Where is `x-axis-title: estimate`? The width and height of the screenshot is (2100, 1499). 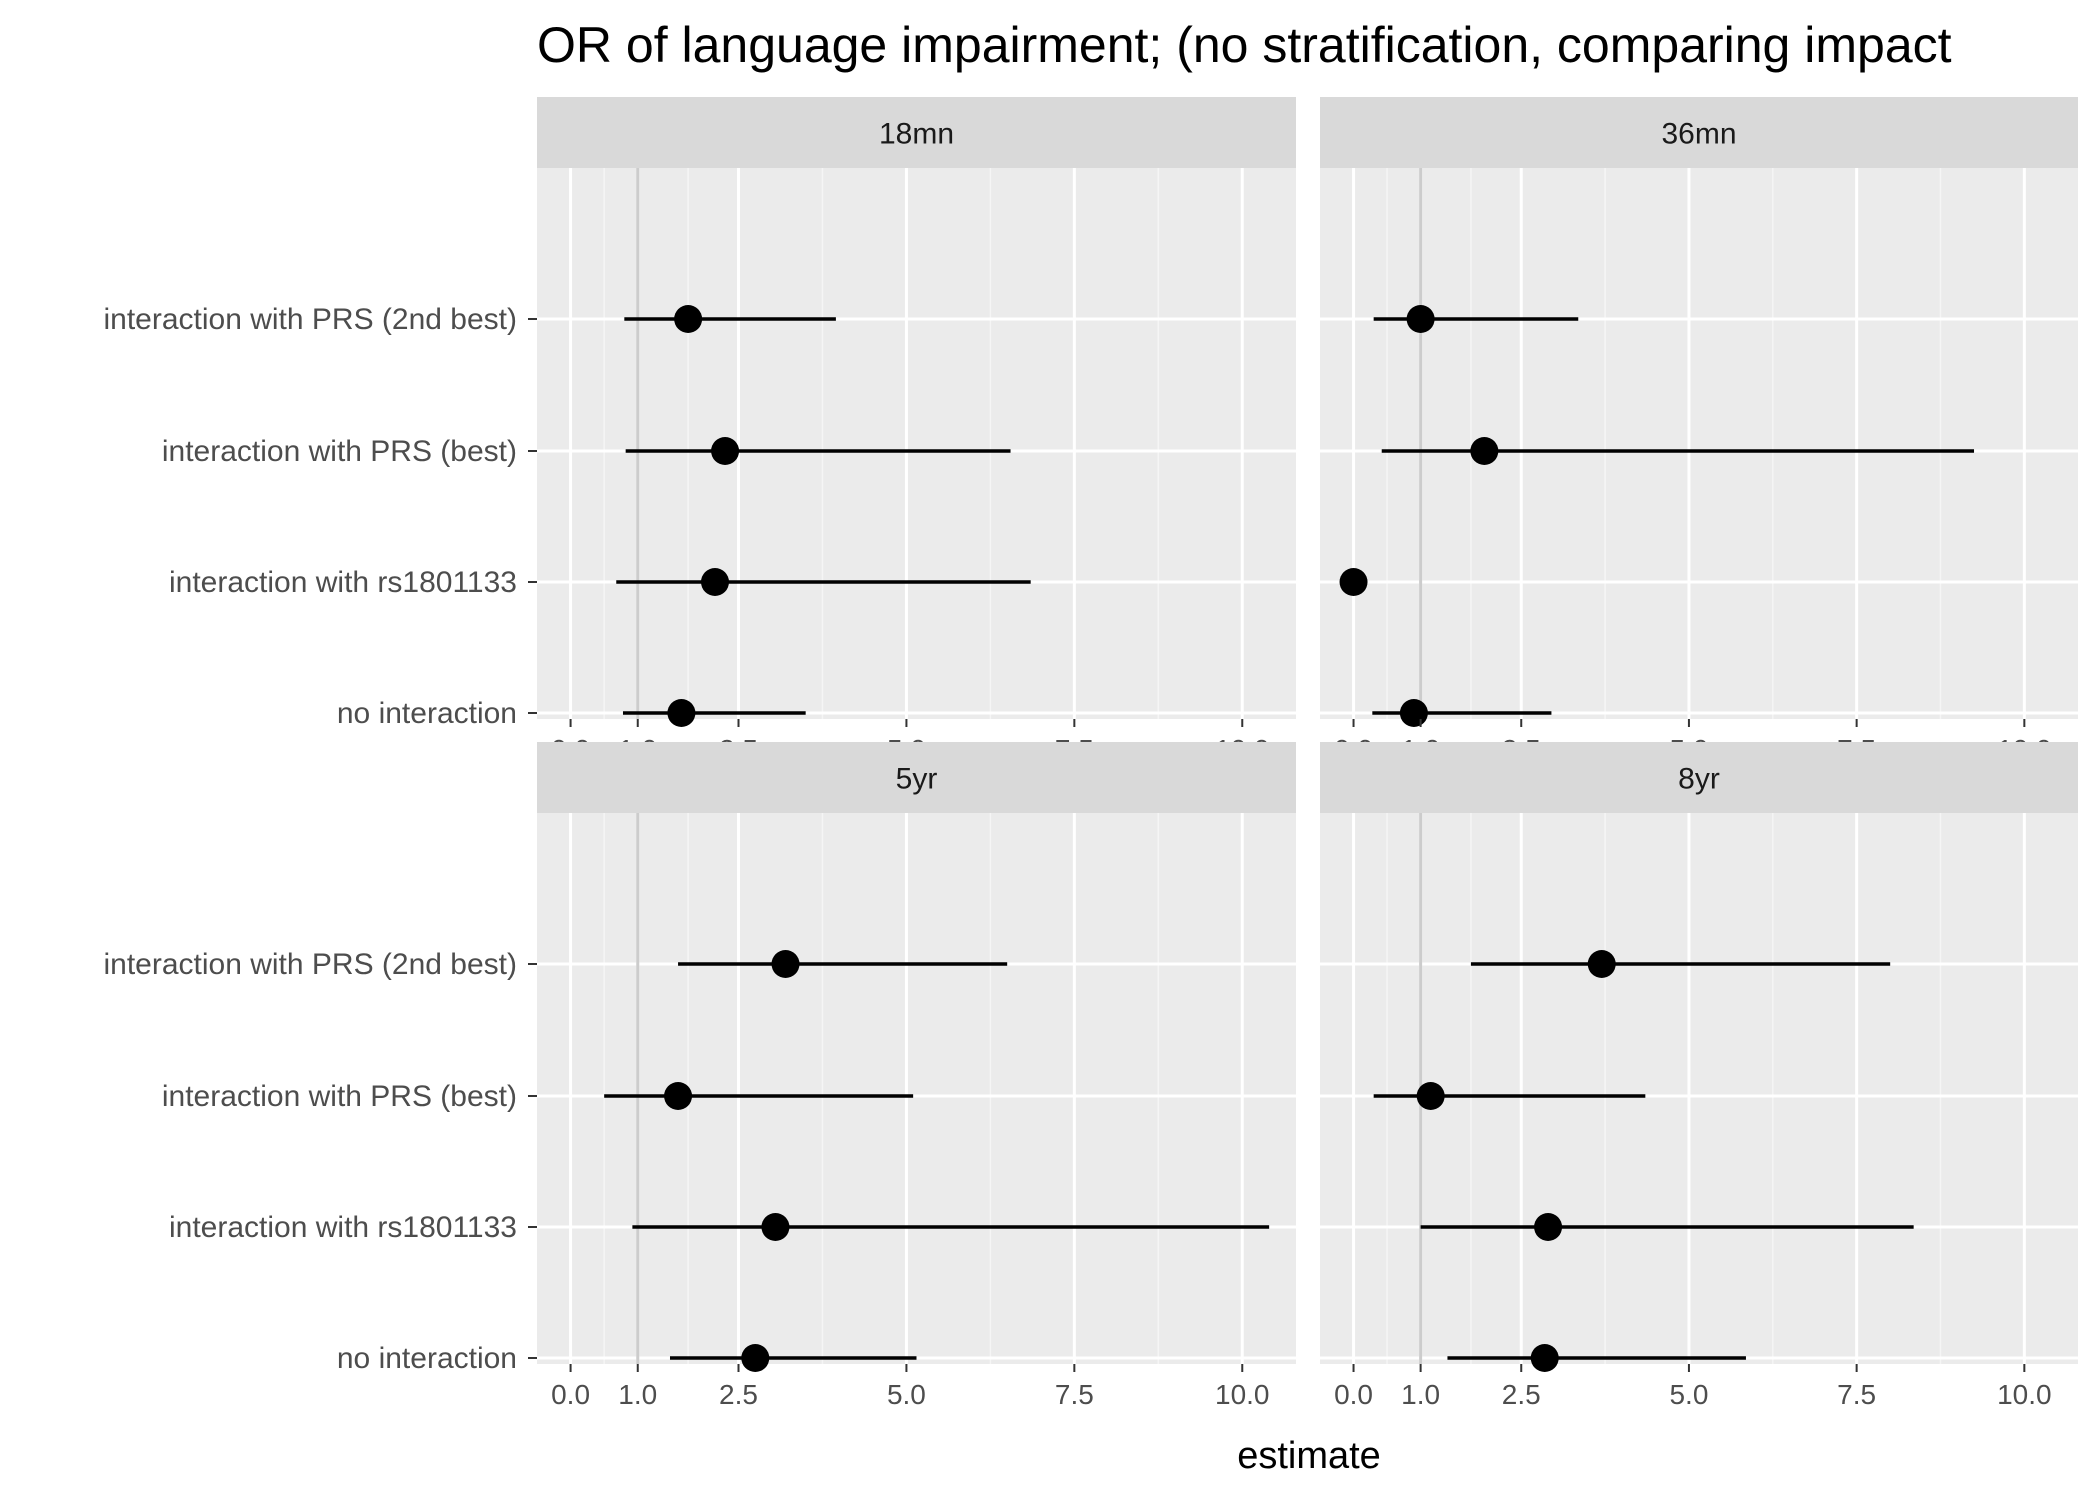
x-axis-title: estimate is located at coordinates (1309, 1456).